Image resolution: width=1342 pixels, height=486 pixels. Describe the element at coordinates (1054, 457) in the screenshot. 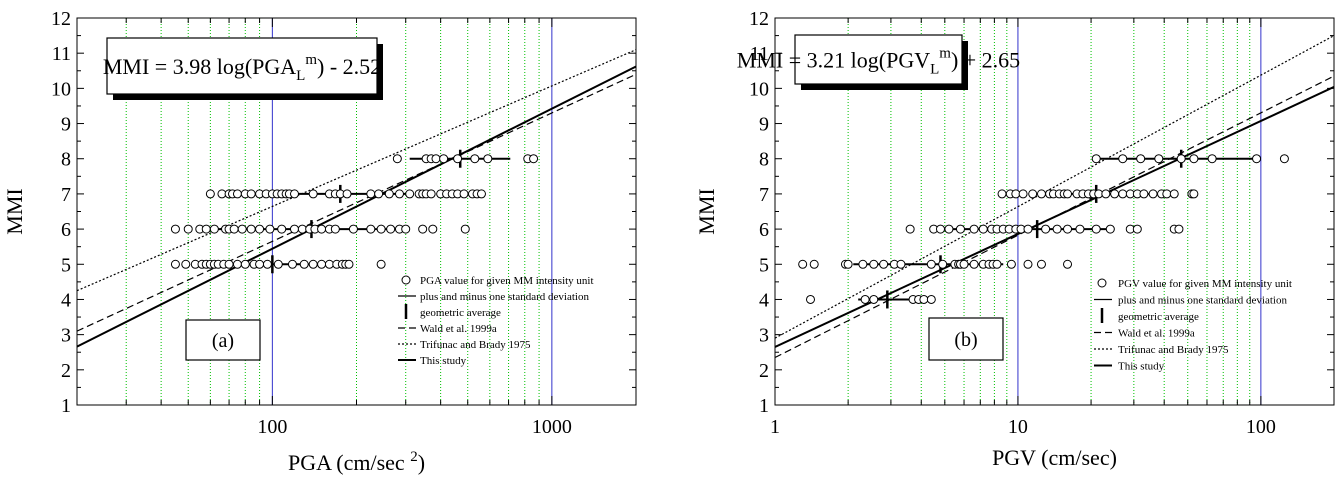

I see `x-axis-label: PGV (cm/sec)` at that location.